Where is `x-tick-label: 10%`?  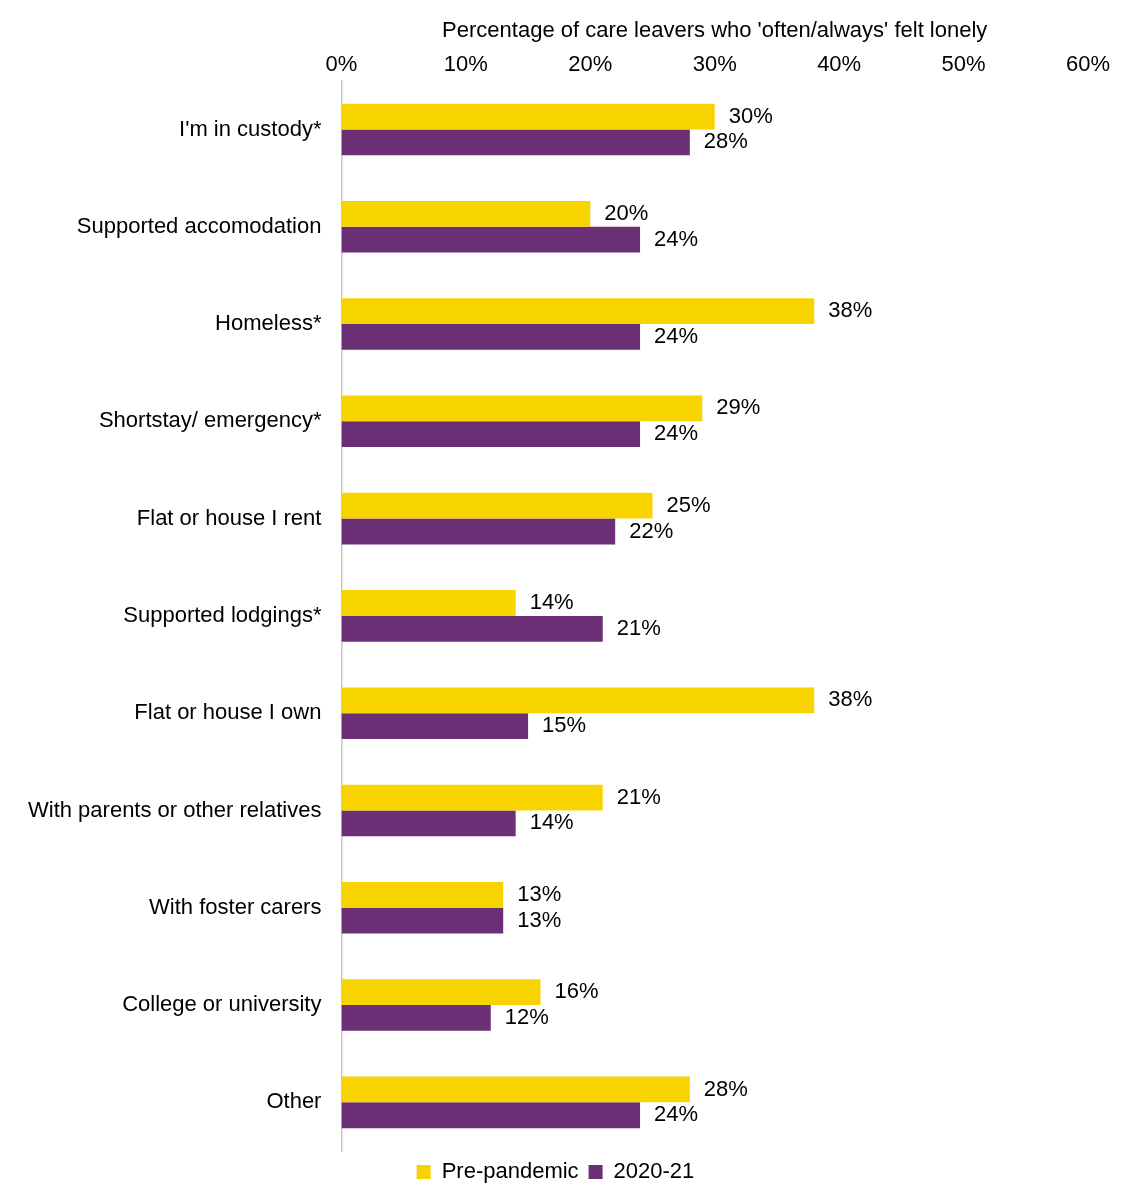 x-tick-label: 10% is located at coordinates (465, 63).